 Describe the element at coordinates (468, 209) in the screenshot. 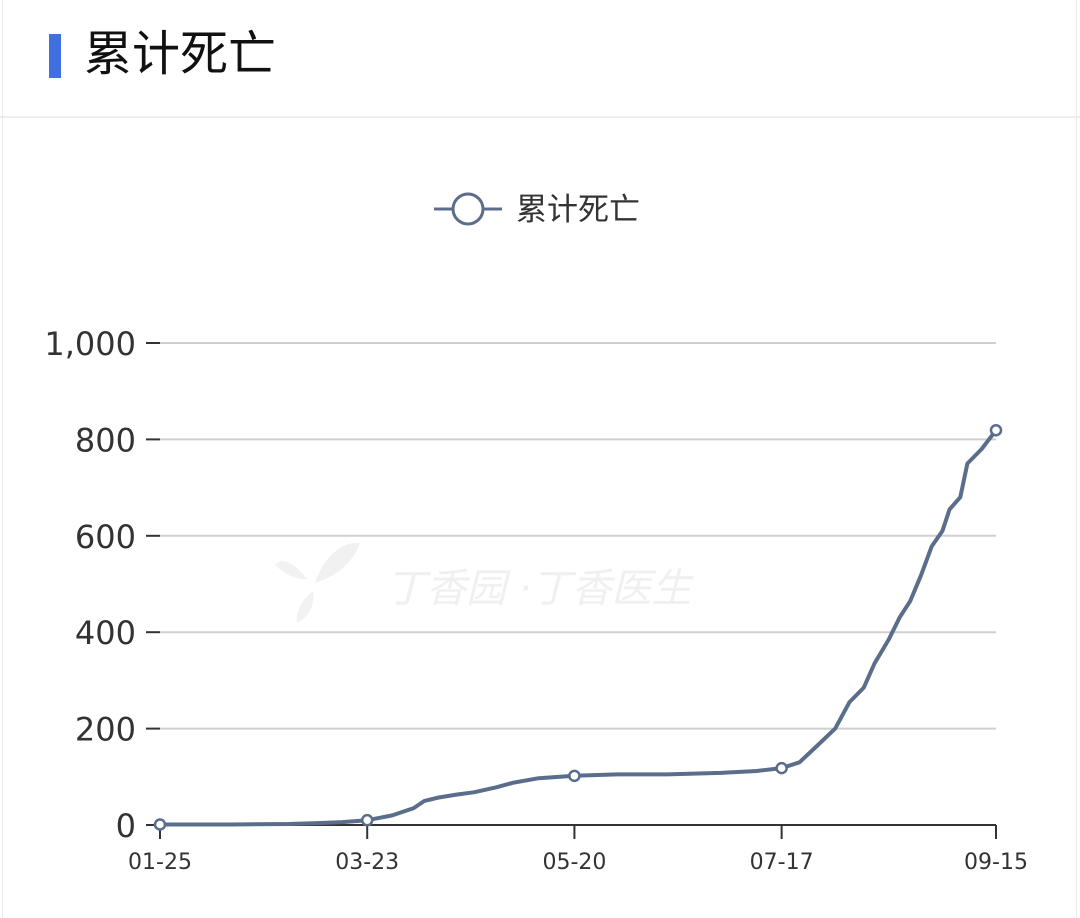

I see `legend-marker-icon` at that location.